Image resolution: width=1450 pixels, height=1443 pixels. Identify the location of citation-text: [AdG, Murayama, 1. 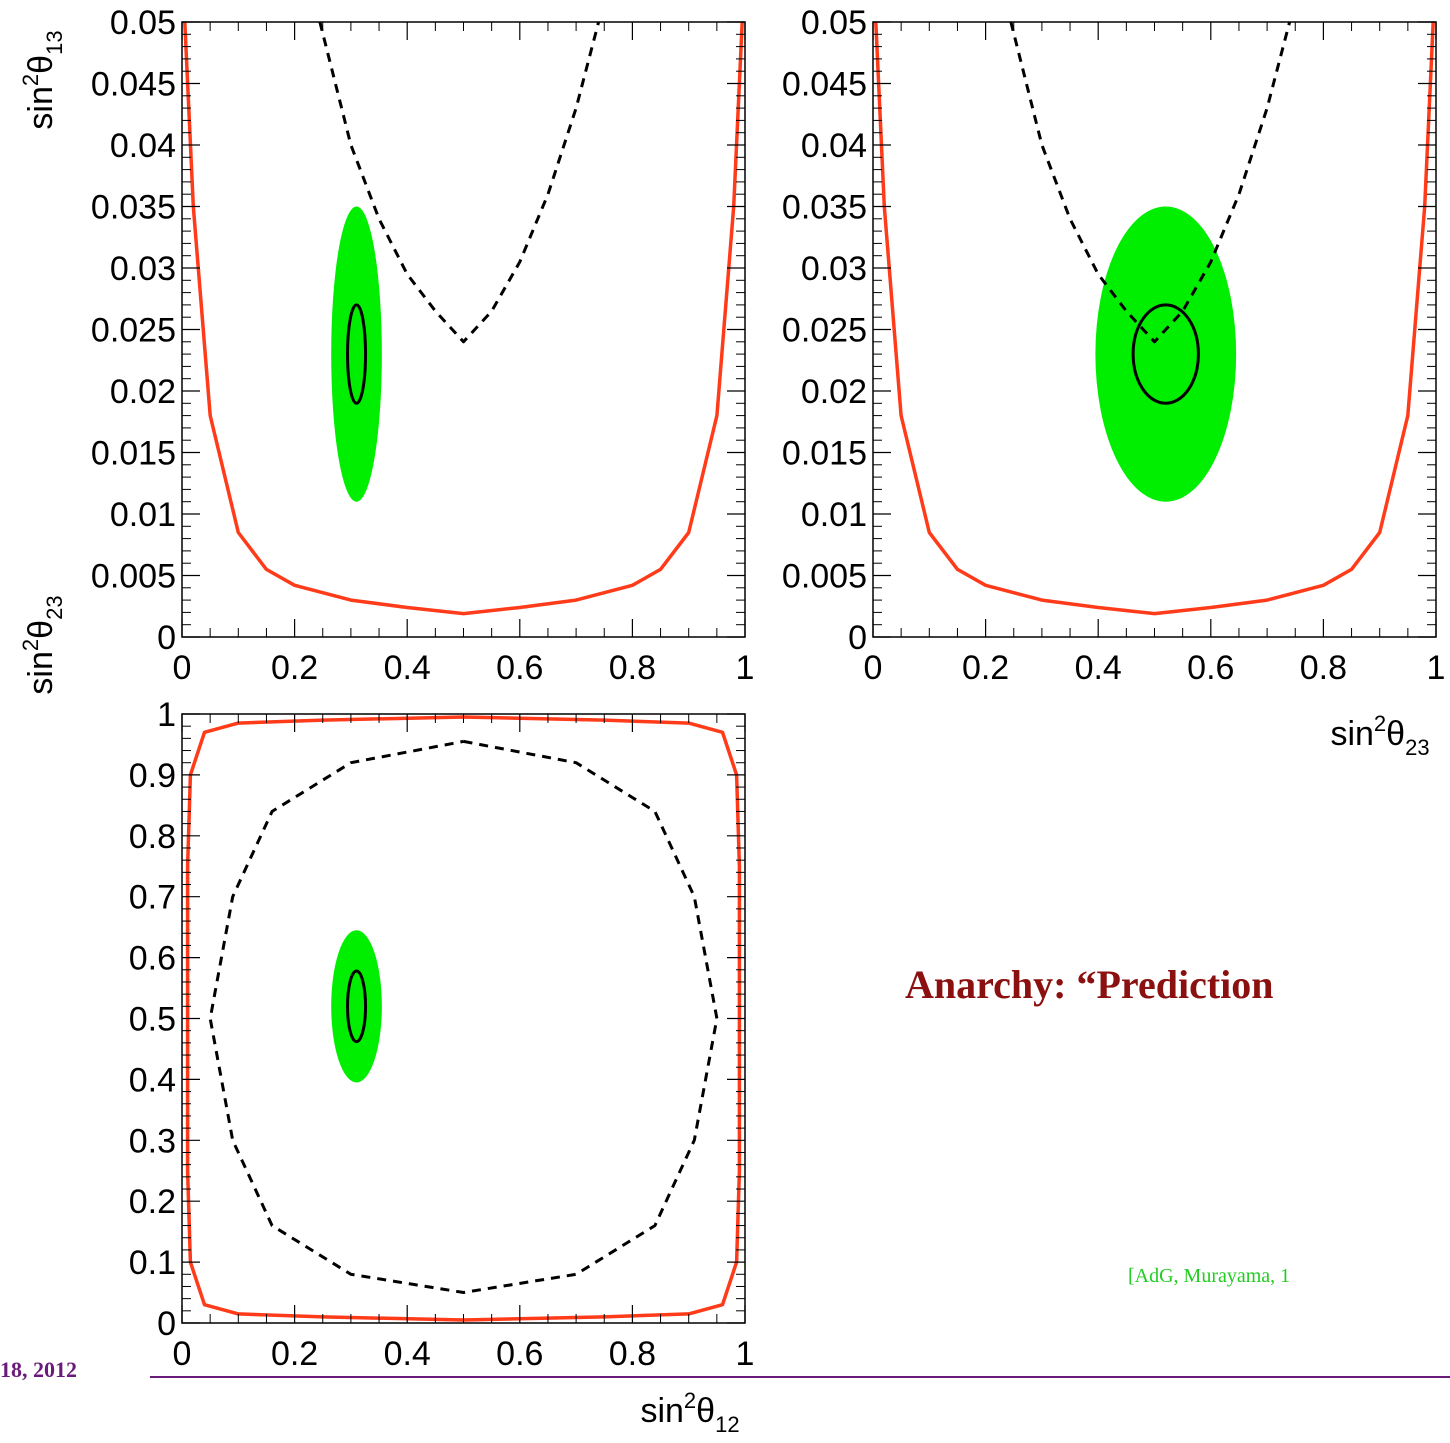
(1209, 1276).